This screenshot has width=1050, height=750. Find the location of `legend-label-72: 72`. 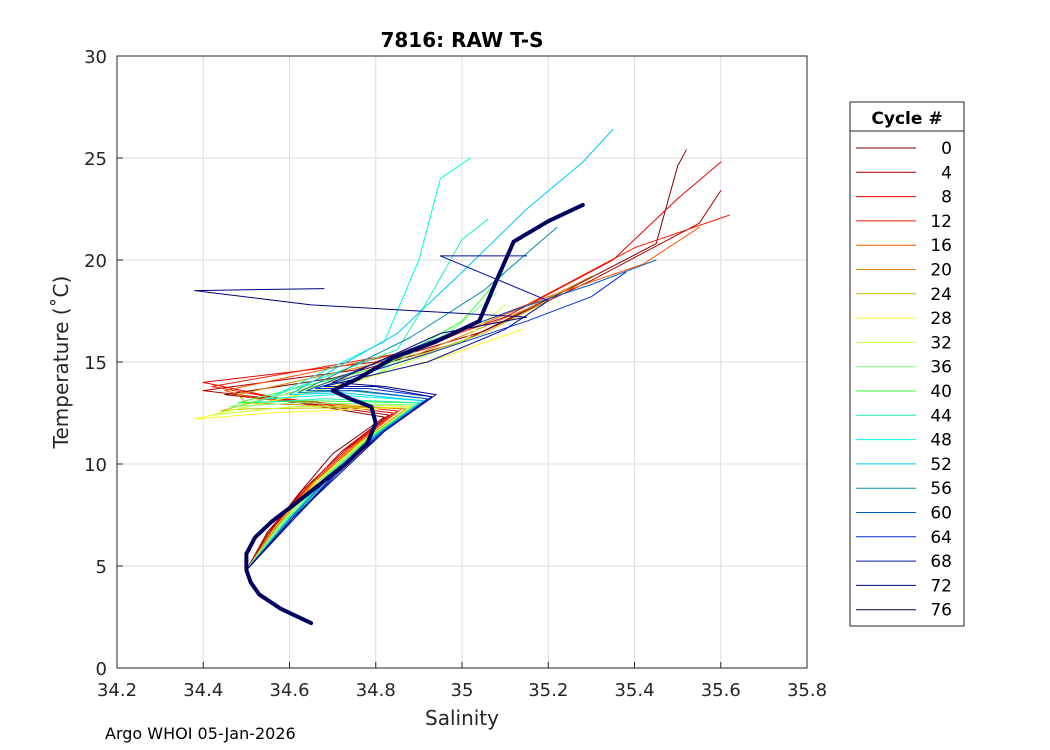

legend-label-72: 72 is located at coordinates (941, 586).